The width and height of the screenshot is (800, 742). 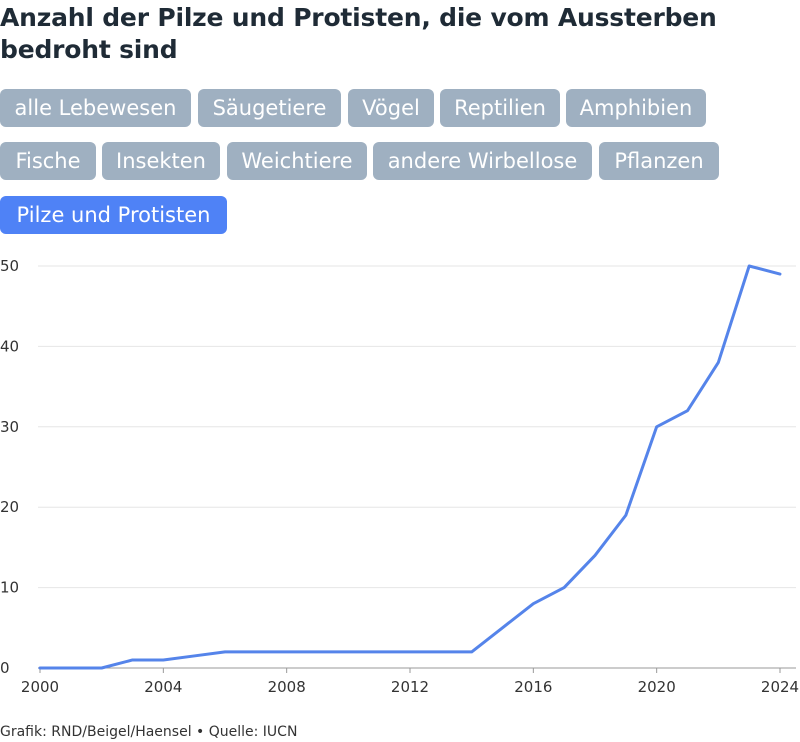 I want to click on y-tick-label: 40, so click(x=9, y=346).